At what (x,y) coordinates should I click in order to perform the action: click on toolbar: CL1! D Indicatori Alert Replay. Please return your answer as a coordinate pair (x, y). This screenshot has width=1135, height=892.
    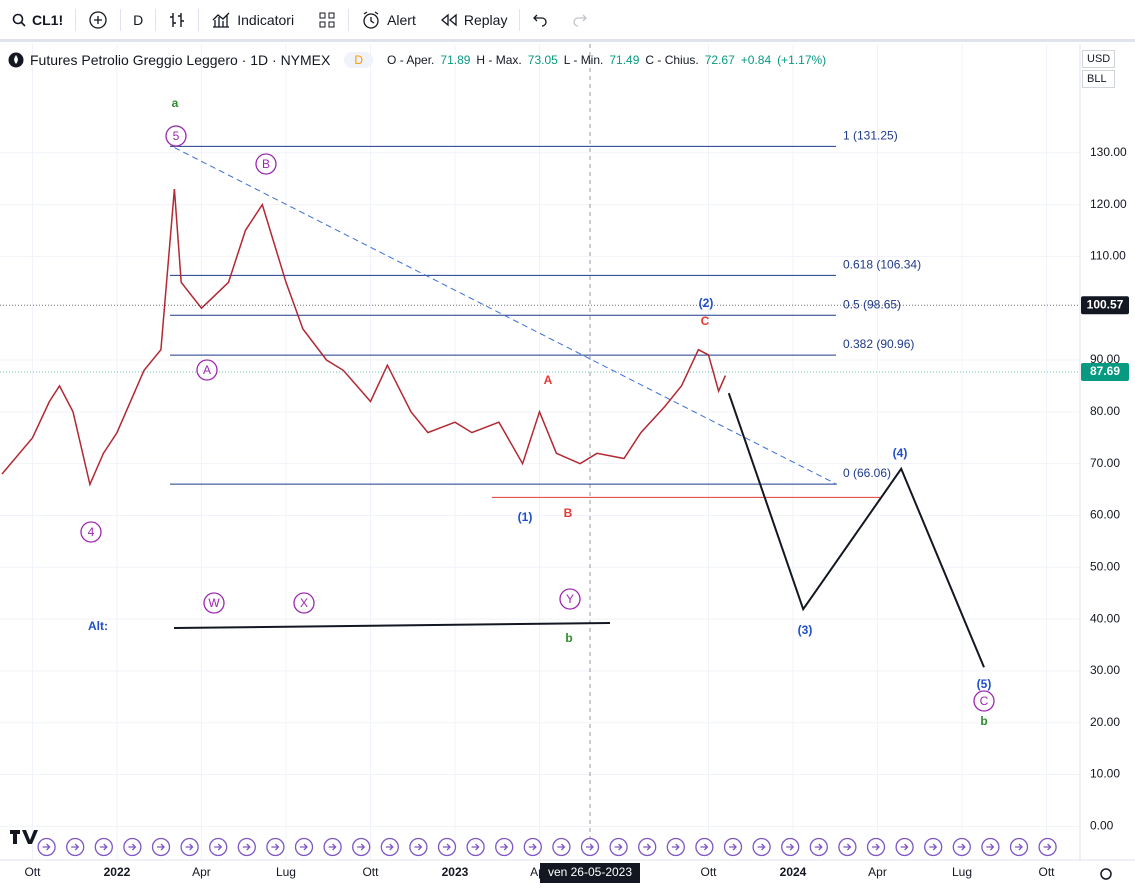
    Looking at the image, I should click on (567, 21).